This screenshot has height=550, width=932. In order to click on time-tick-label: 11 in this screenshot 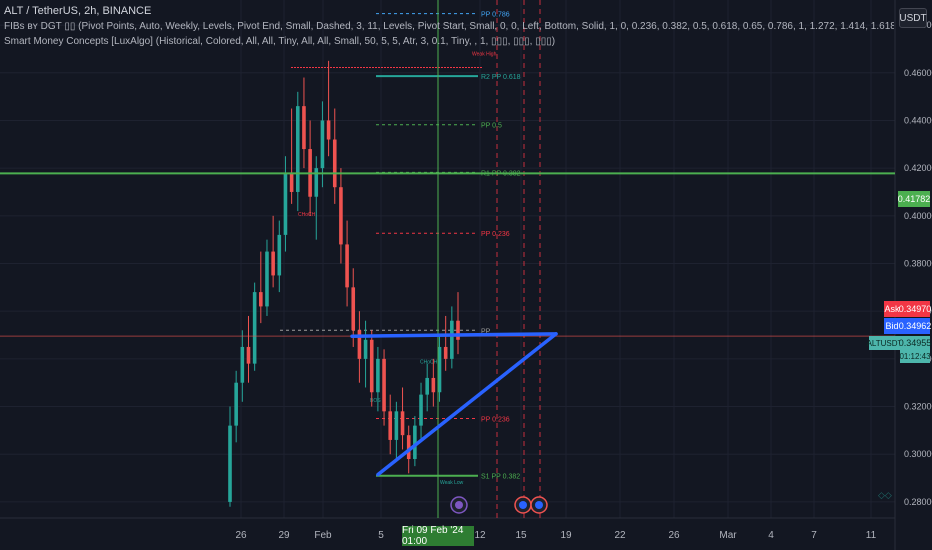, I will do `click(871, 535)`.